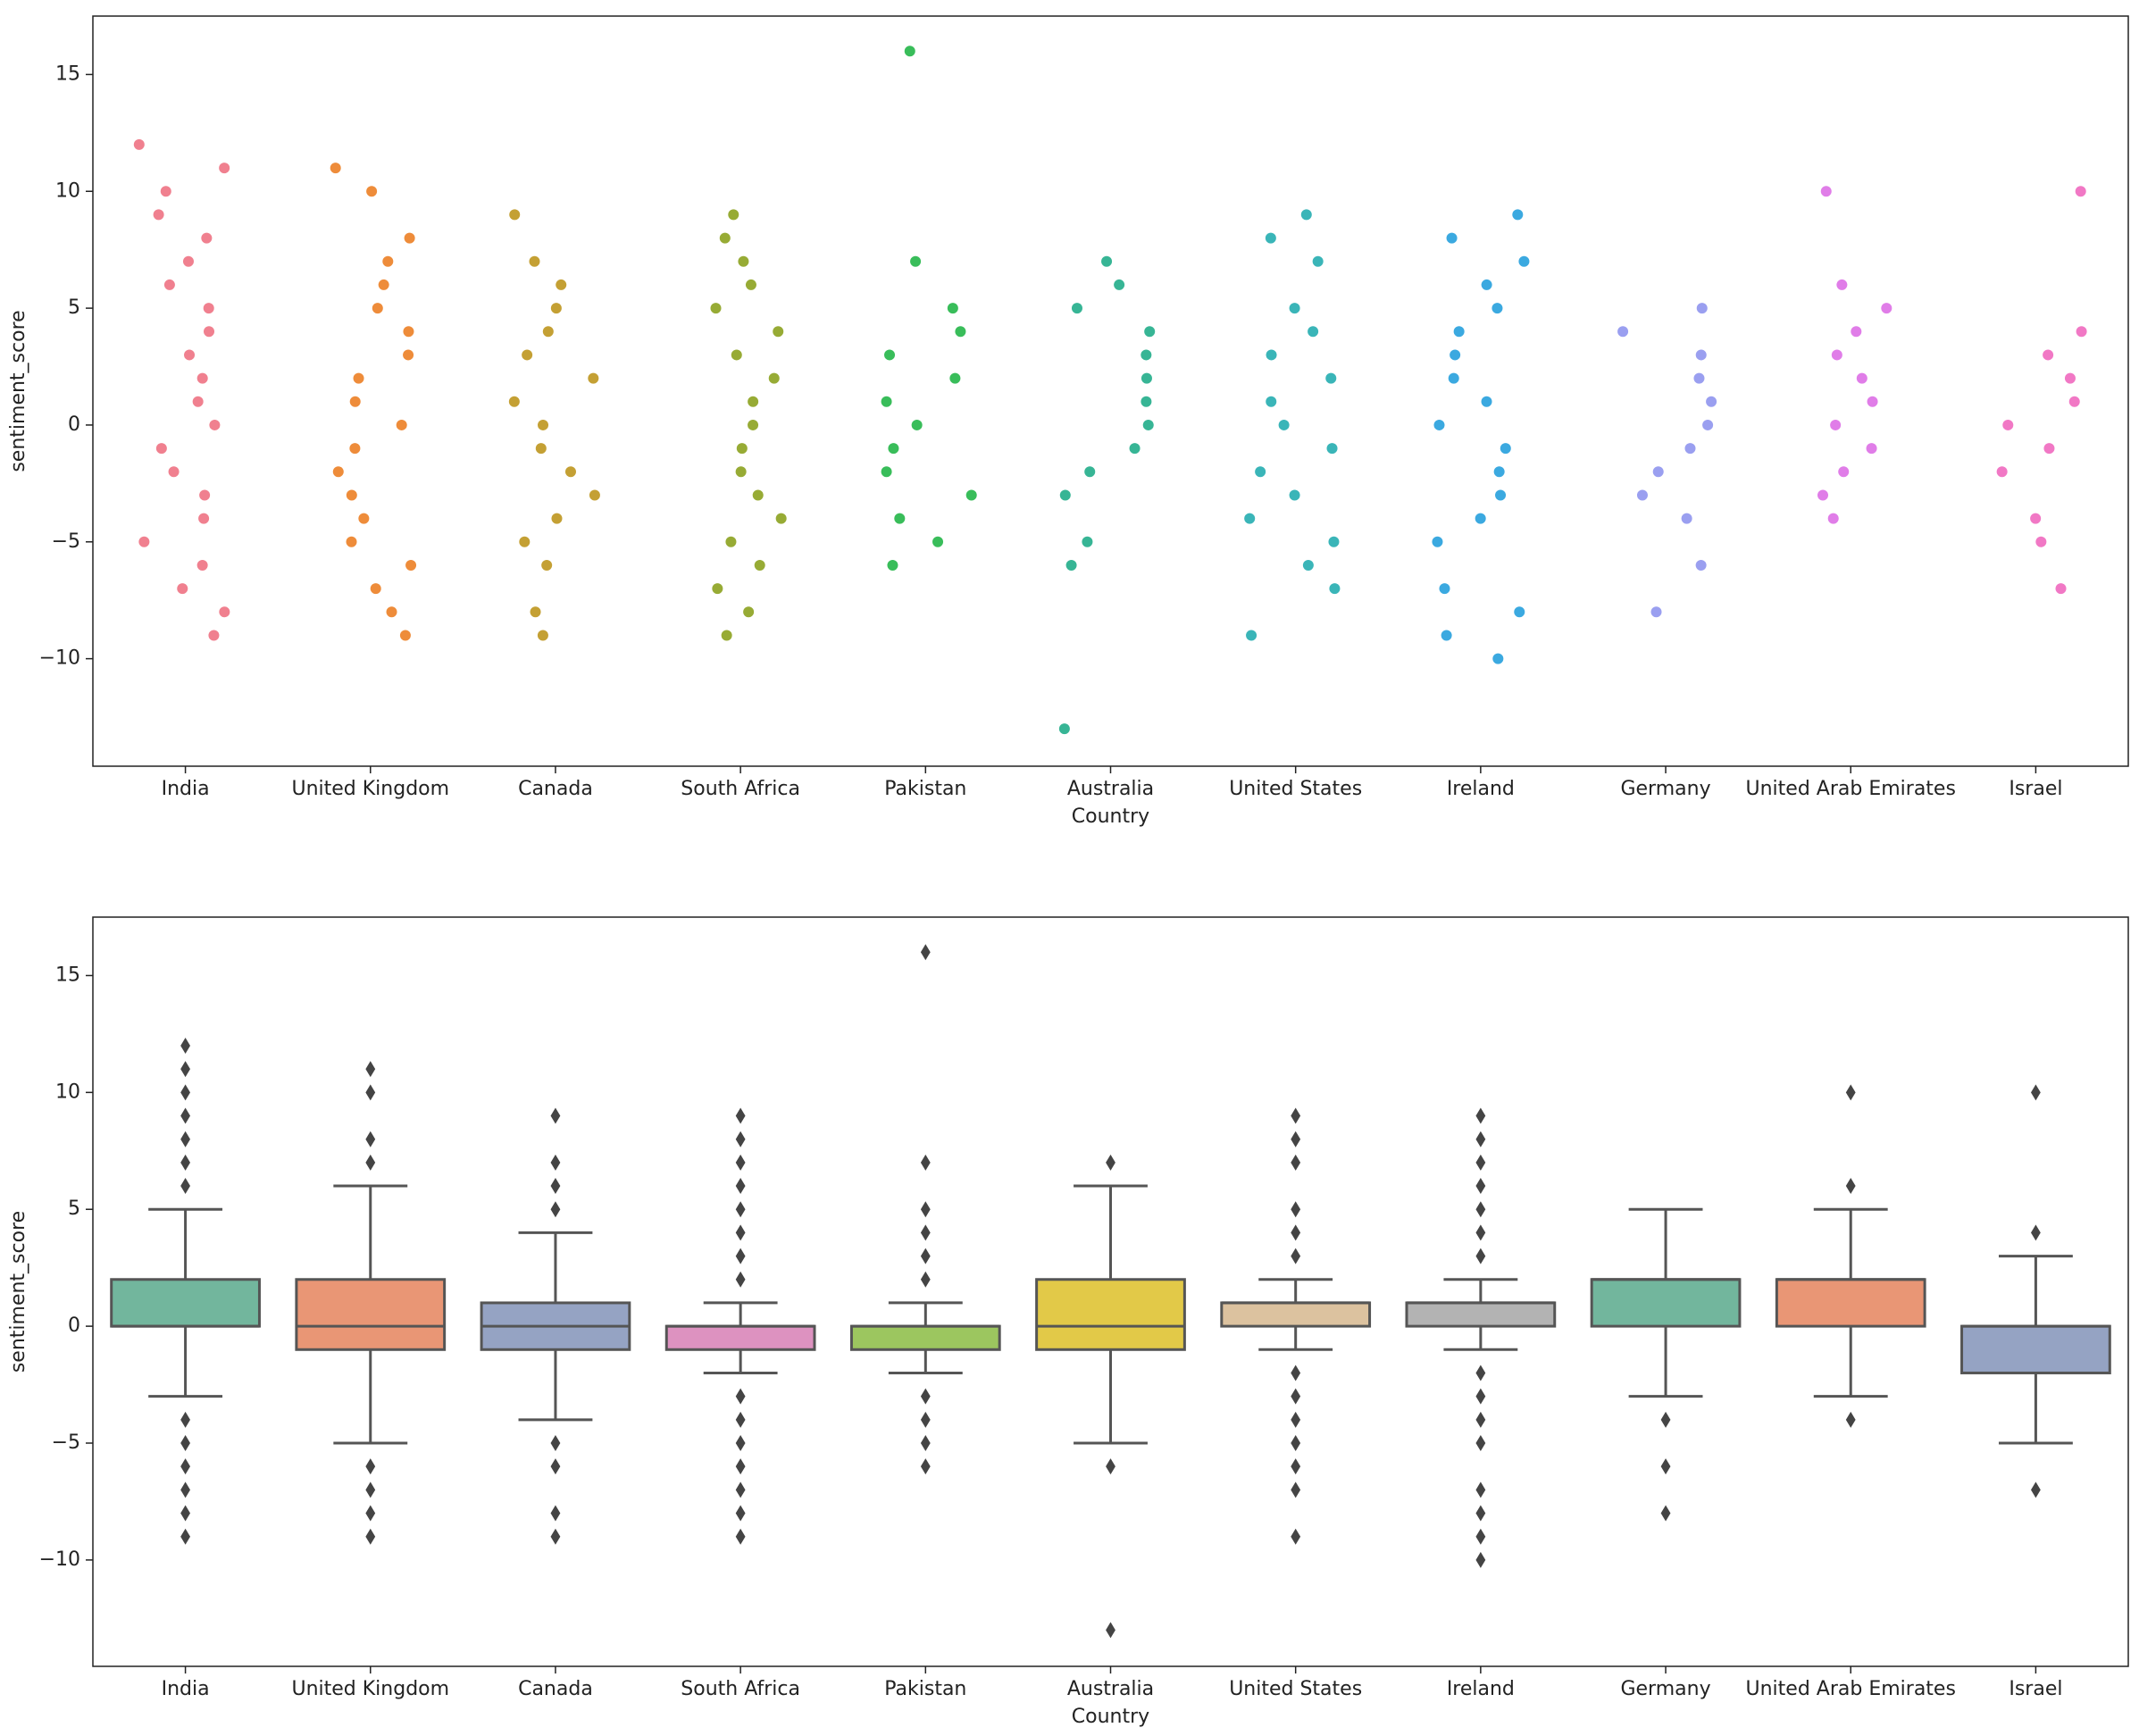 The width and height of the screenshot is (2139, 1736). Describe the element at coordinates (66, 541) in the screenshot. I see `y-tick-label: −5` at that location.